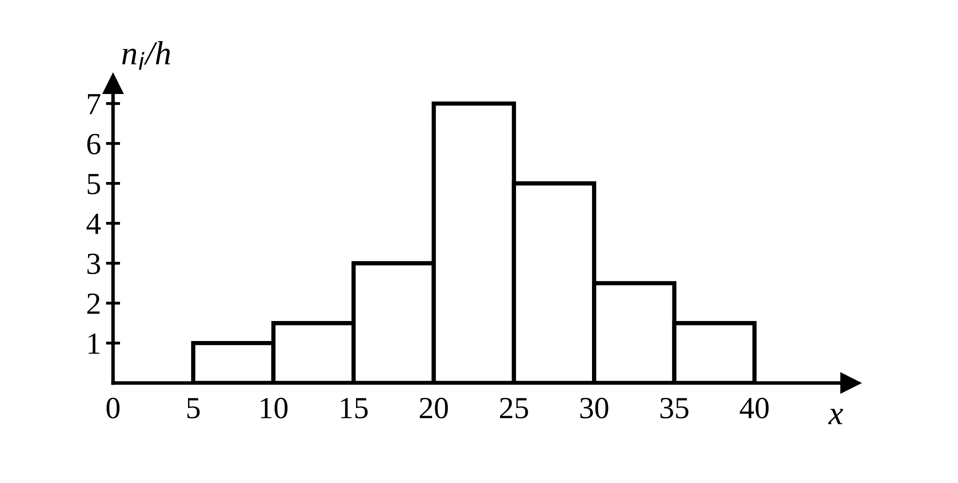 This screenshot has width=958, height=483. Describe the element at coordinates (94, 184) in the screenshot. I see `y-tick-label: 5` at that location.